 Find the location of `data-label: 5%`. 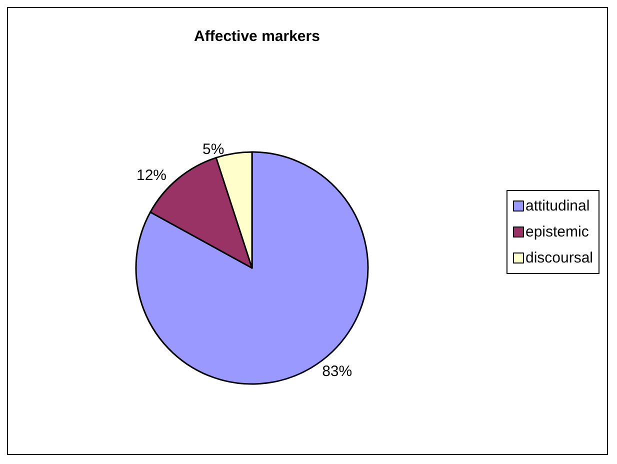

data-label: 5% is located at coordinates (213, 149).